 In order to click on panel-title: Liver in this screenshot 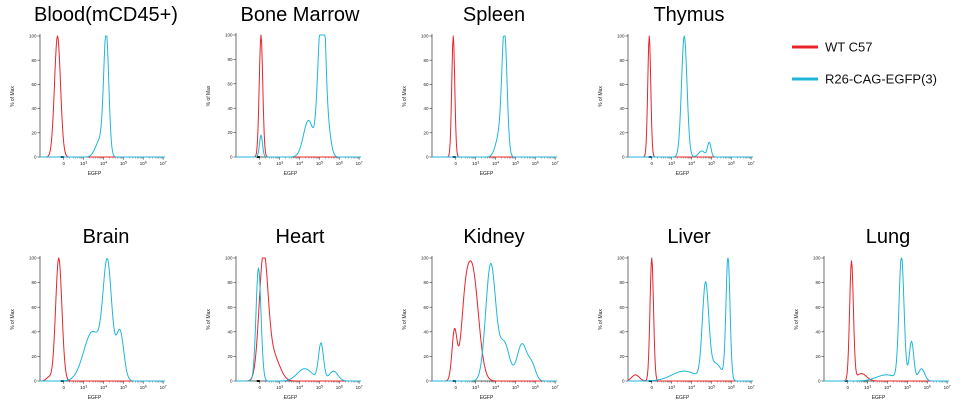, I will do `click(689, 237)`.